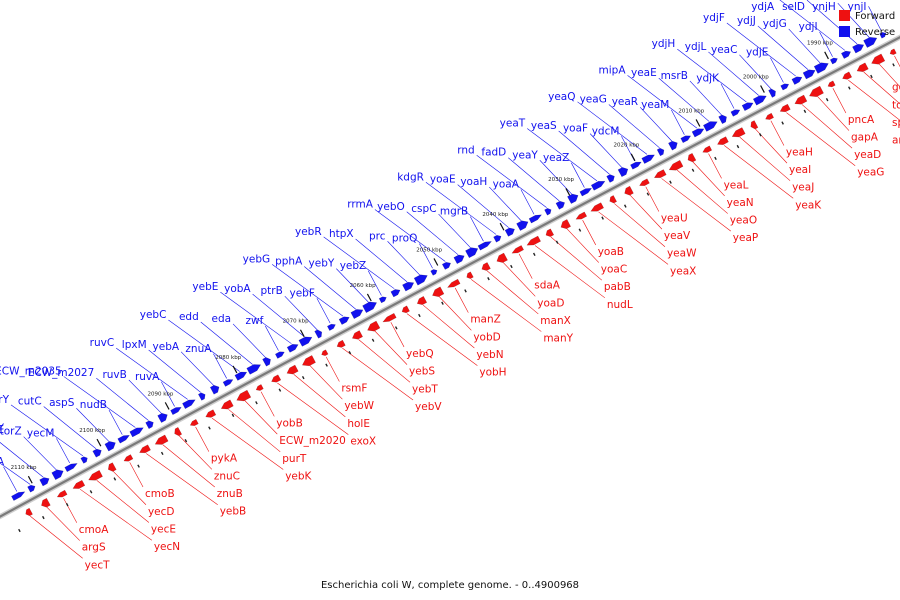  What do you see at coordinates (625, 102) in the screenshot?
I see `gene-label: yeaR` at bounding box center [625, 102].